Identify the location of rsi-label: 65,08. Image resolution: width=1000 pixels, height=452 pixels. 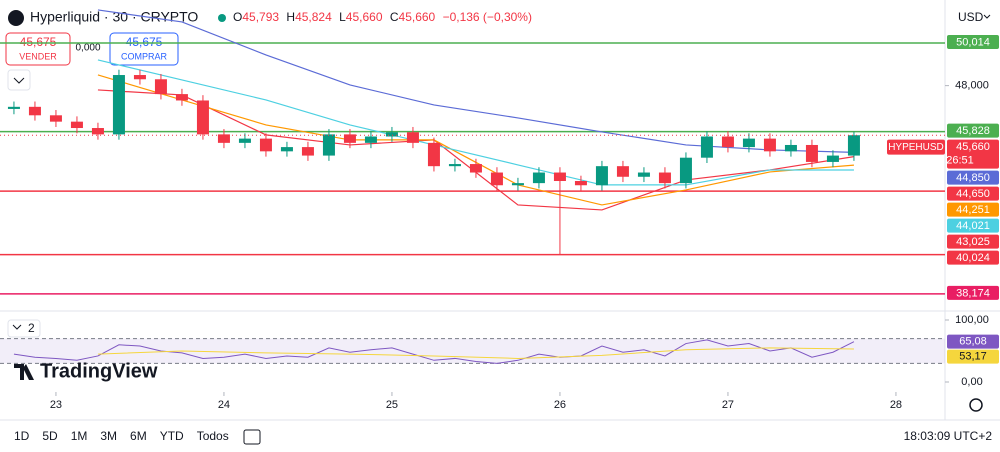
(973, 342).